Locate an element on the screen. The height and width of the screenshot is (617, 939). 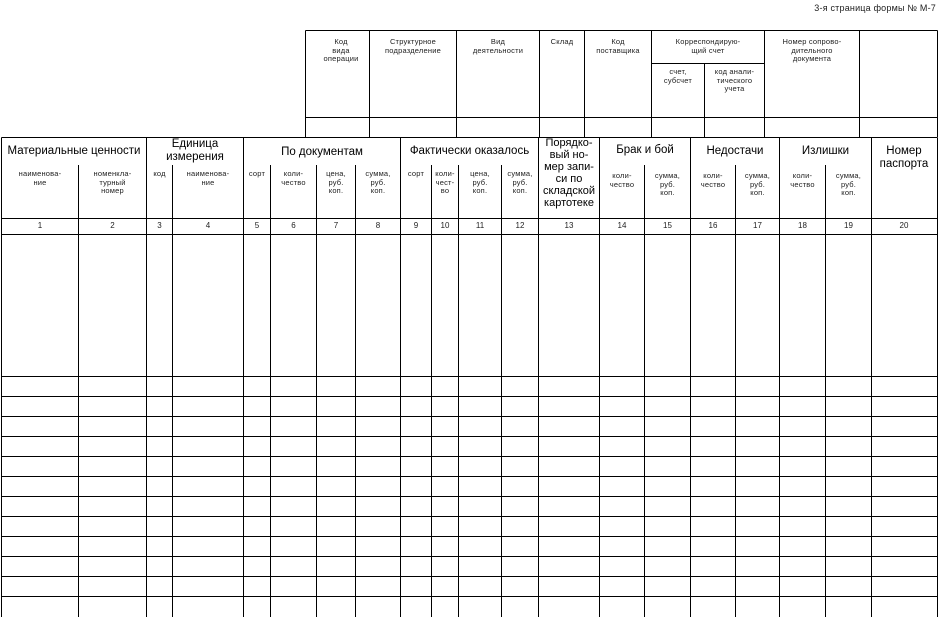
group-header: Брак и бой is located at coordinates (645, 150).